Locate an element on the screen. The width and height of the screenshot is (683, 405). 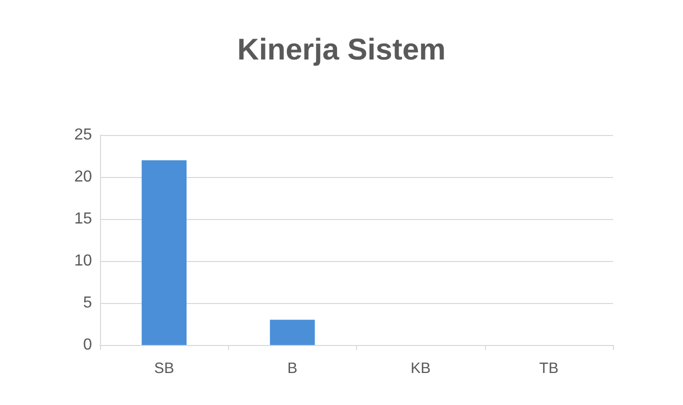
x-tick-label: SB is located at coordinates (164, 368).